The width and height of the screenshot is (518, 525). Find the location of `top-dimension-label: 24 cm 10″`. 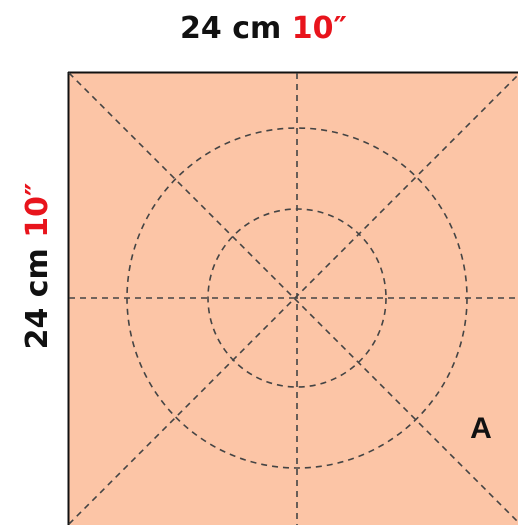

top-dimension-label: 24 cm 10″ is located at coordinates (300, 29).